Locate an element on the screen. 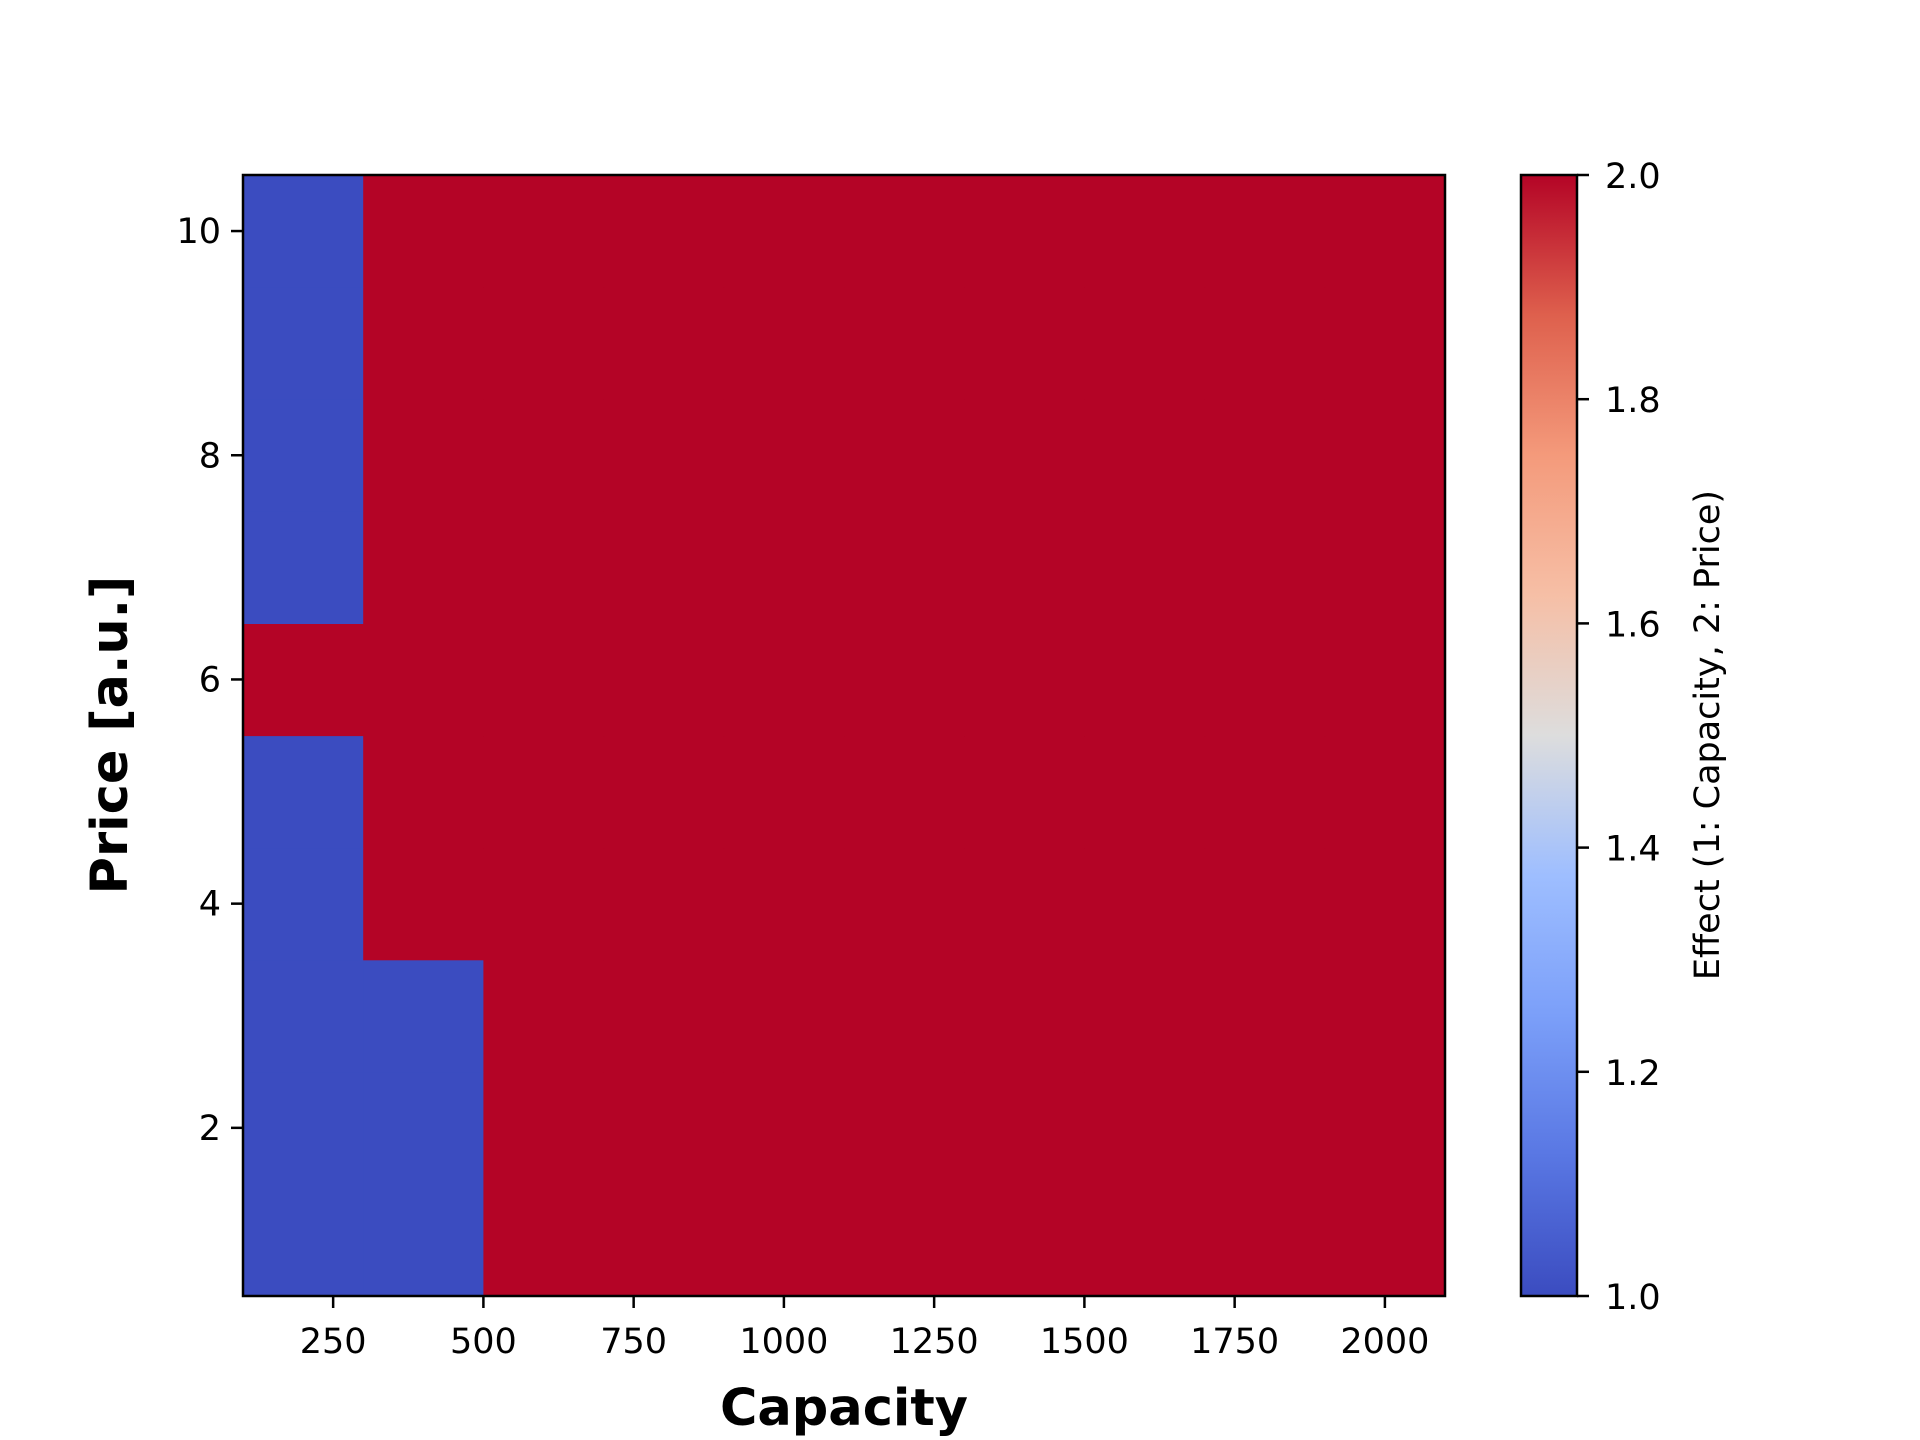 The width and height of the screenshot is (1920, 1440). y-axis-ticks: 2 4 6 8 10 is located at coordinates (209, 680).